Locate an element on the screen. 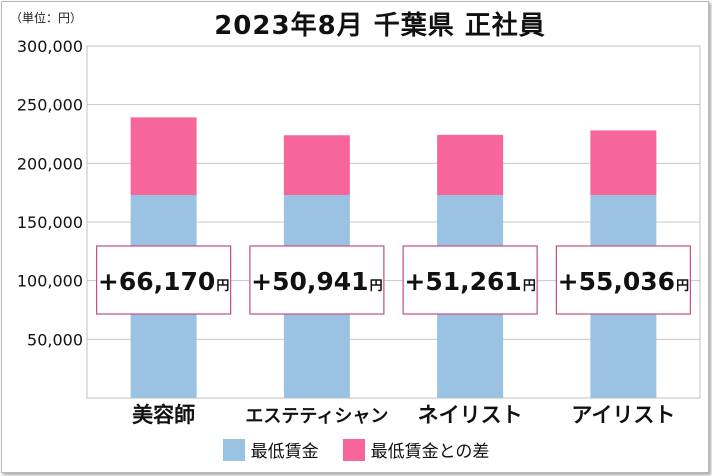  difference-label: +55,036円 is located at coordinates (623, 281).